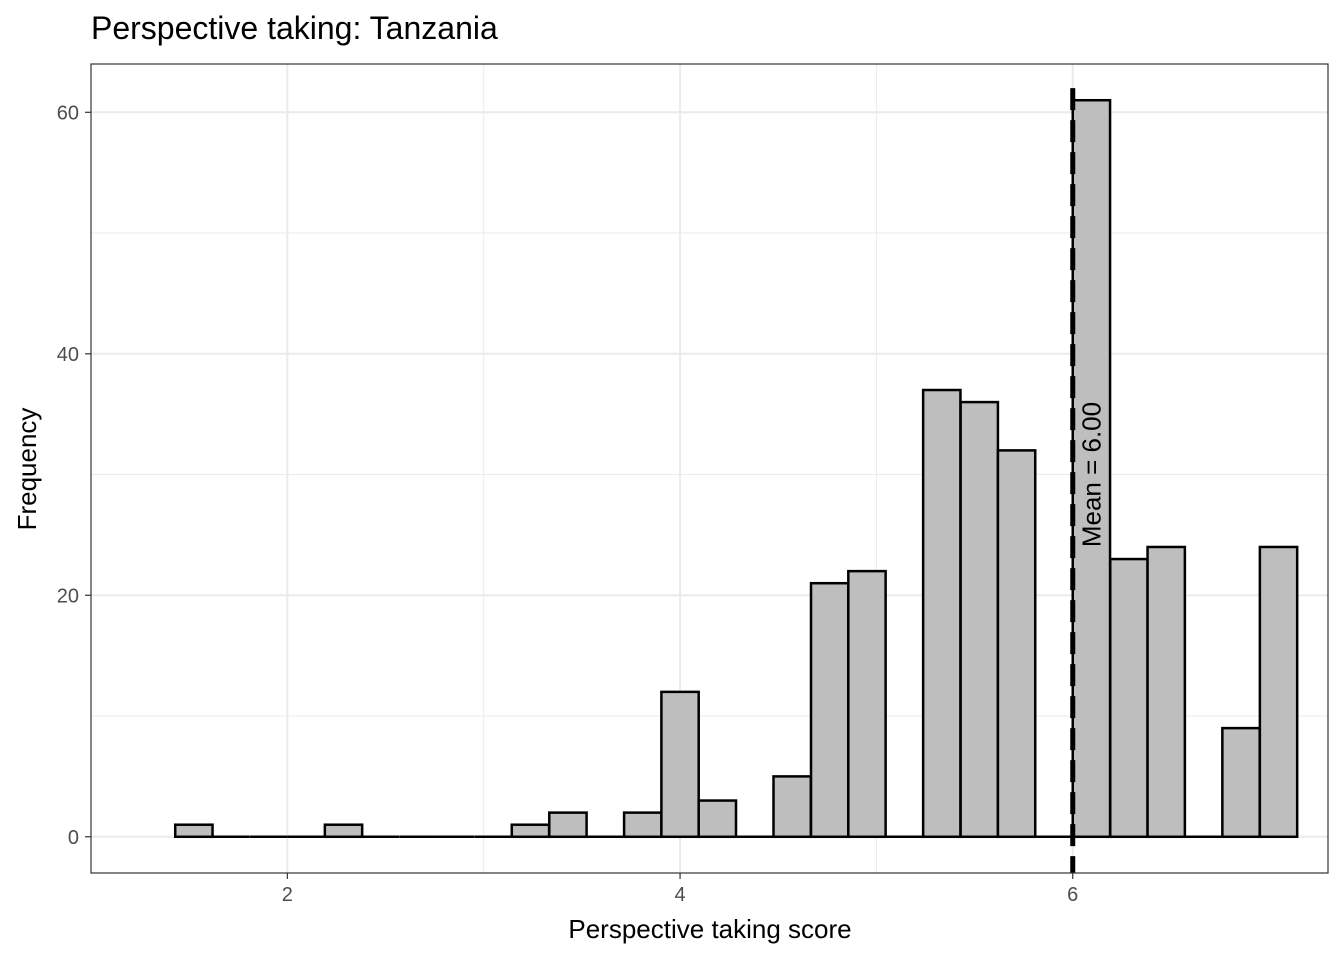 Image resolution: width=1344 pixels, height=960 pixels. What do you see at coordinates (1072, 895) in the screenshot?
I see `x-tick-label: 6` at bounding box center [1072, 895].